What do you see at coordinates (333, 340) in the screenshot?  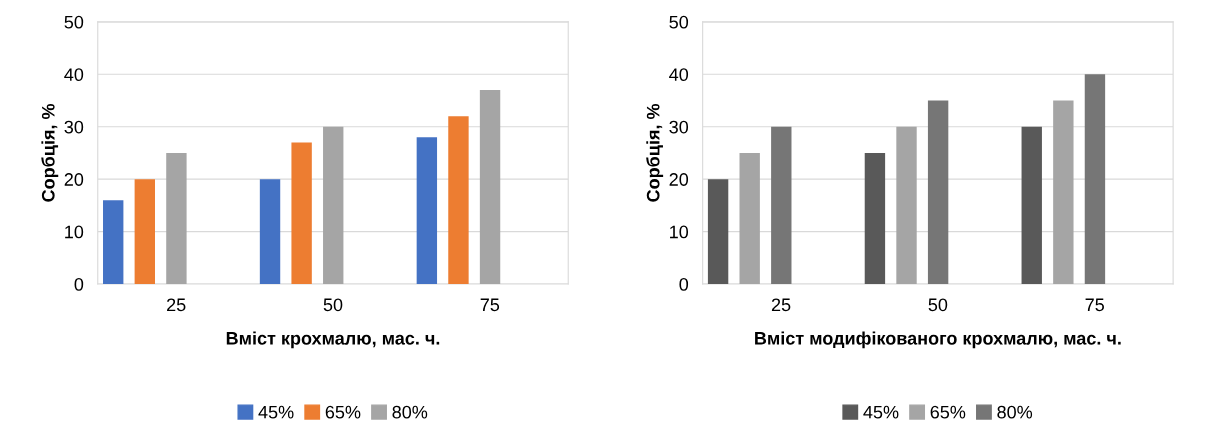 I see `x-axis-title: Вміст крохмалю, мас. ч.` at bounding box center [333, 340].